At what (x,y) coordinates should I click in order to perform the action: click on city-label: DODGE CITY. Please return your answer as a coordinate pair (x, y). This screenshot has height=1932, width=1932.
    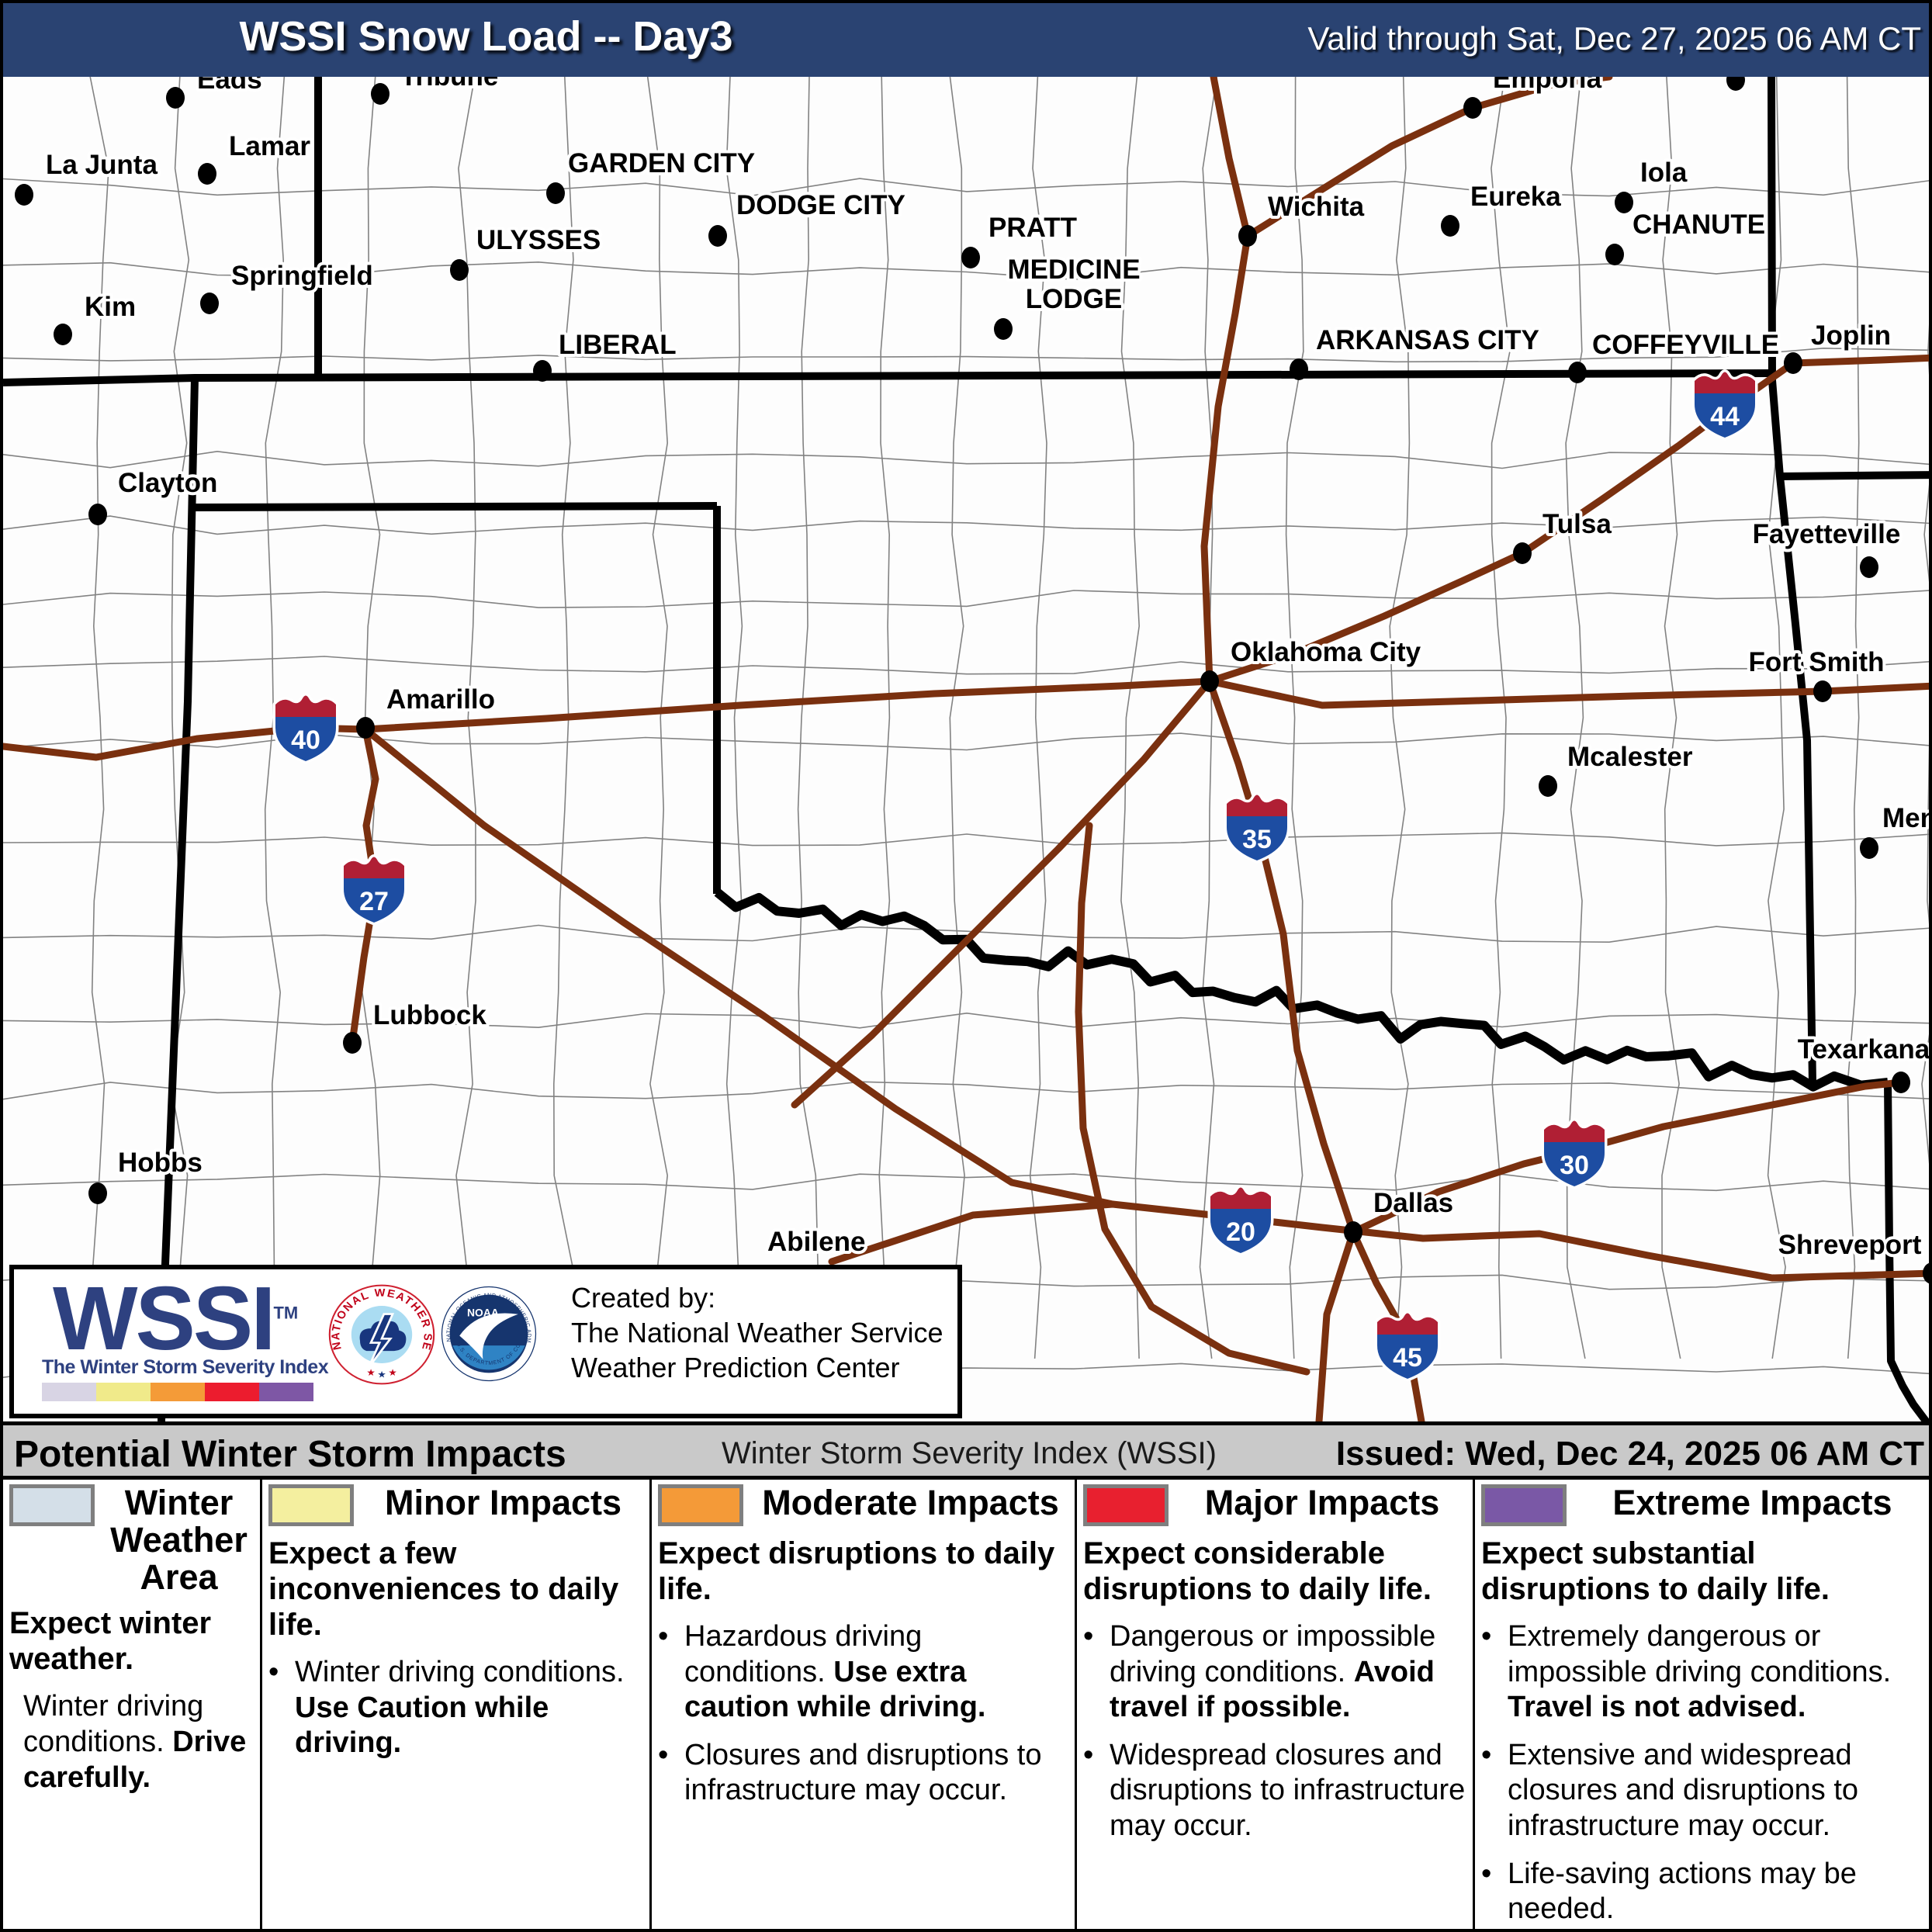
    Looking at the image, I should click on (820, 205).